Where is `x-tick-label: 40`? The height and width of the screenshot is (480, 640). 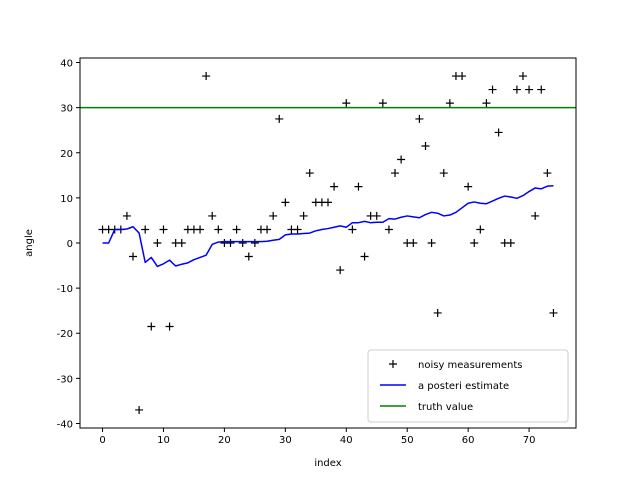 x-tick-label: 40 is located at coordinates (346, 440).